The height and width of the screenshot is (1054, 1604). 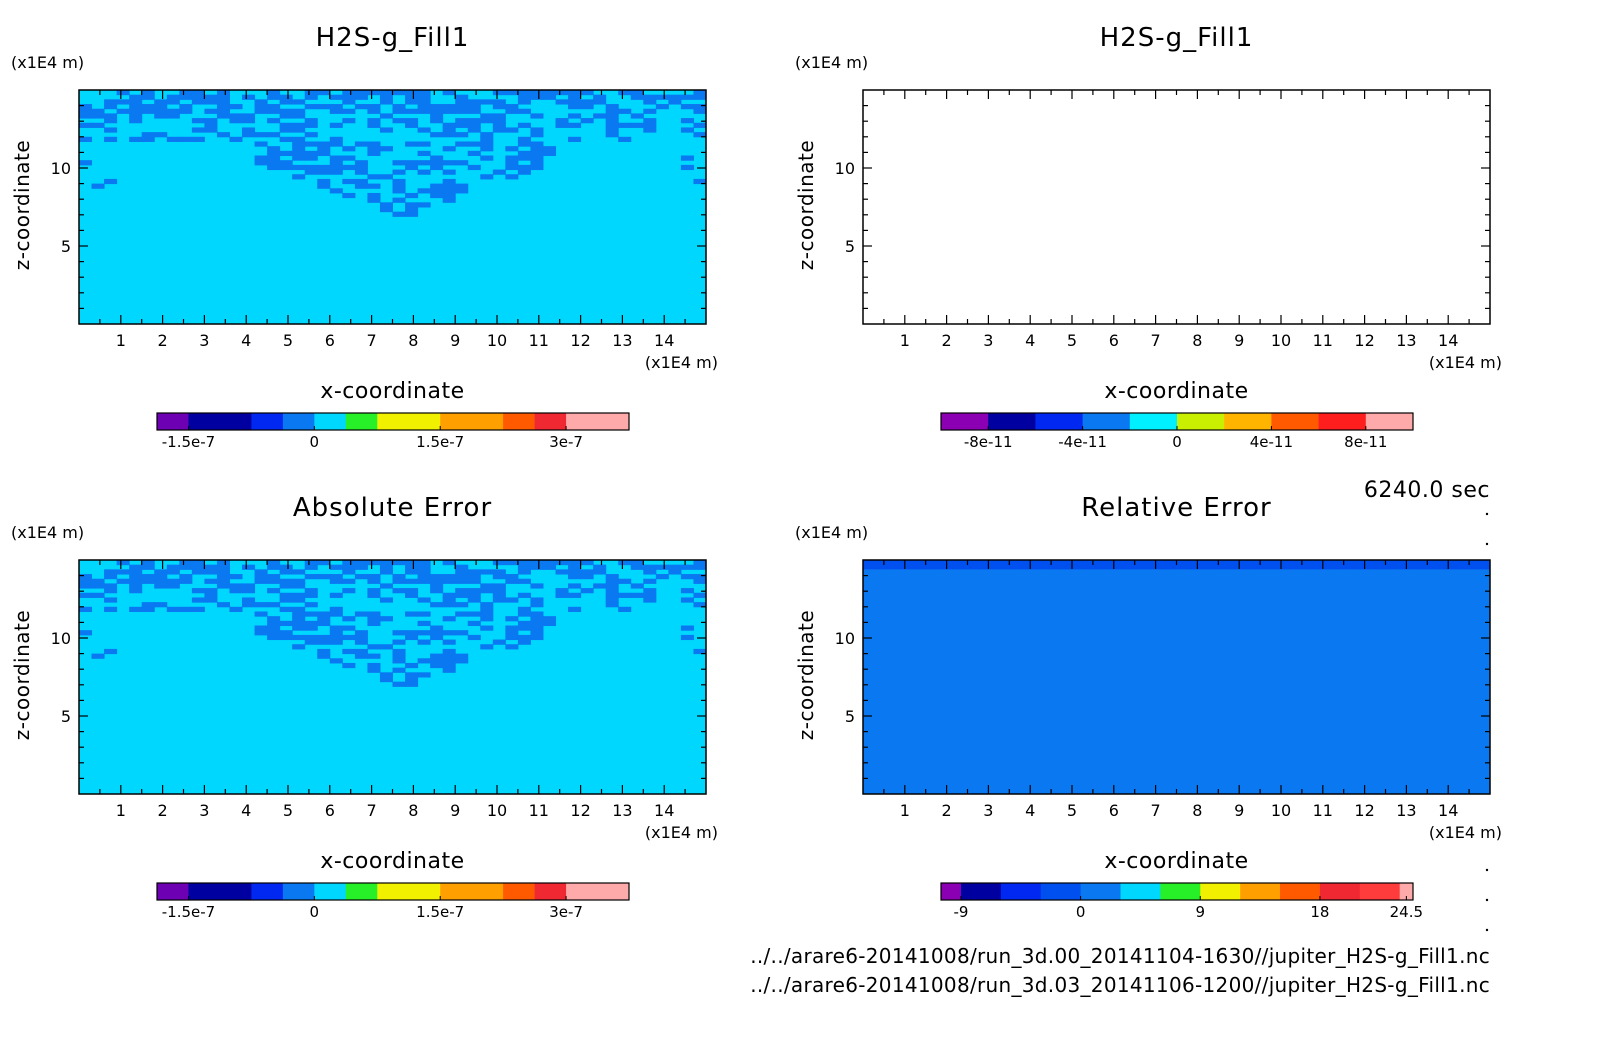 What do you see at coordinates (288, 810) in the screenshot?
I see `x-tick-label: 5` at bounding box center [288, 810].